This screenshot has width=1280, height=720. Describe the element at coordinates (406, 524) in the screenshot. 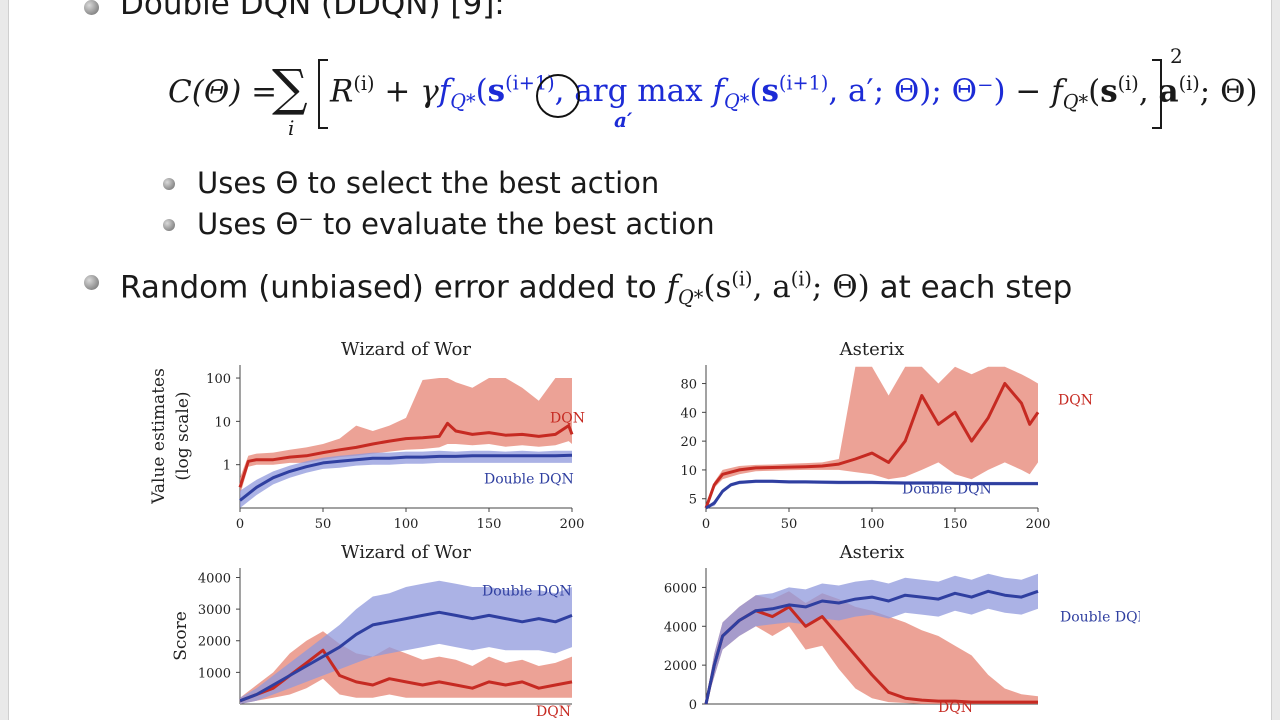

I see `x-tick-label-0-2: 100` at that location.